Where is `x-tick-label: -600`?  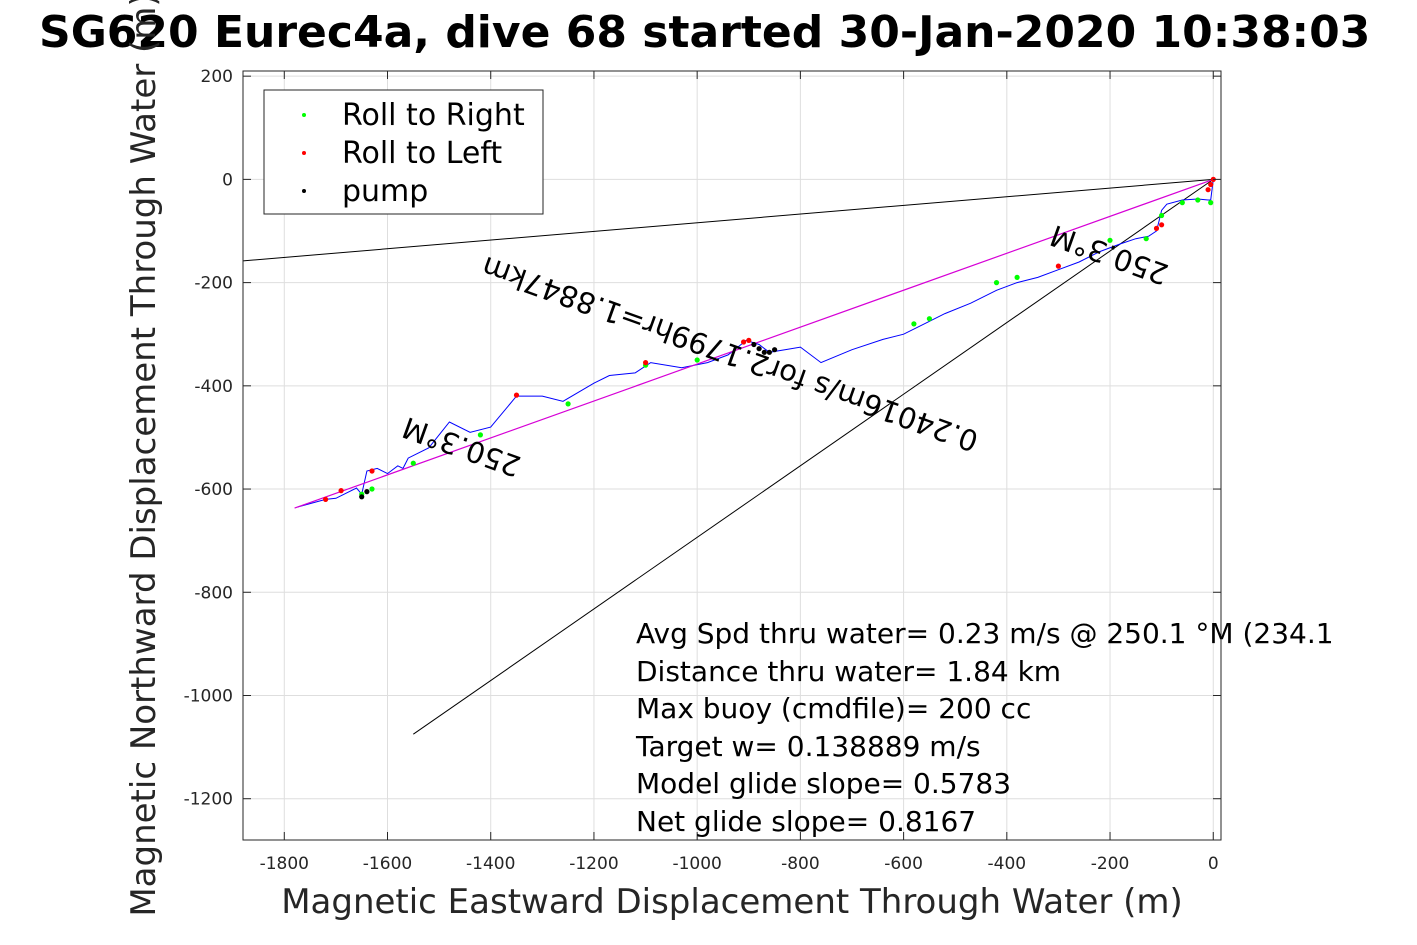
x-tick-label: -600 is located at coordinates (903, 864).